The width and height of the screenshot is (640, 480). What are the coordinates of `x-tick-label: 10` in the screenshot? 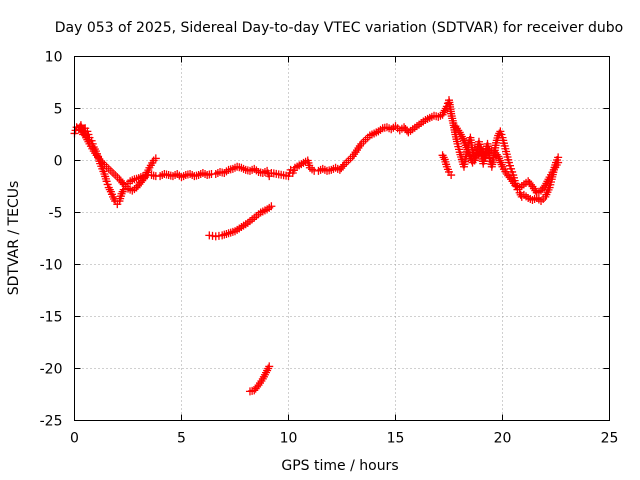 It's located at (289, 439).